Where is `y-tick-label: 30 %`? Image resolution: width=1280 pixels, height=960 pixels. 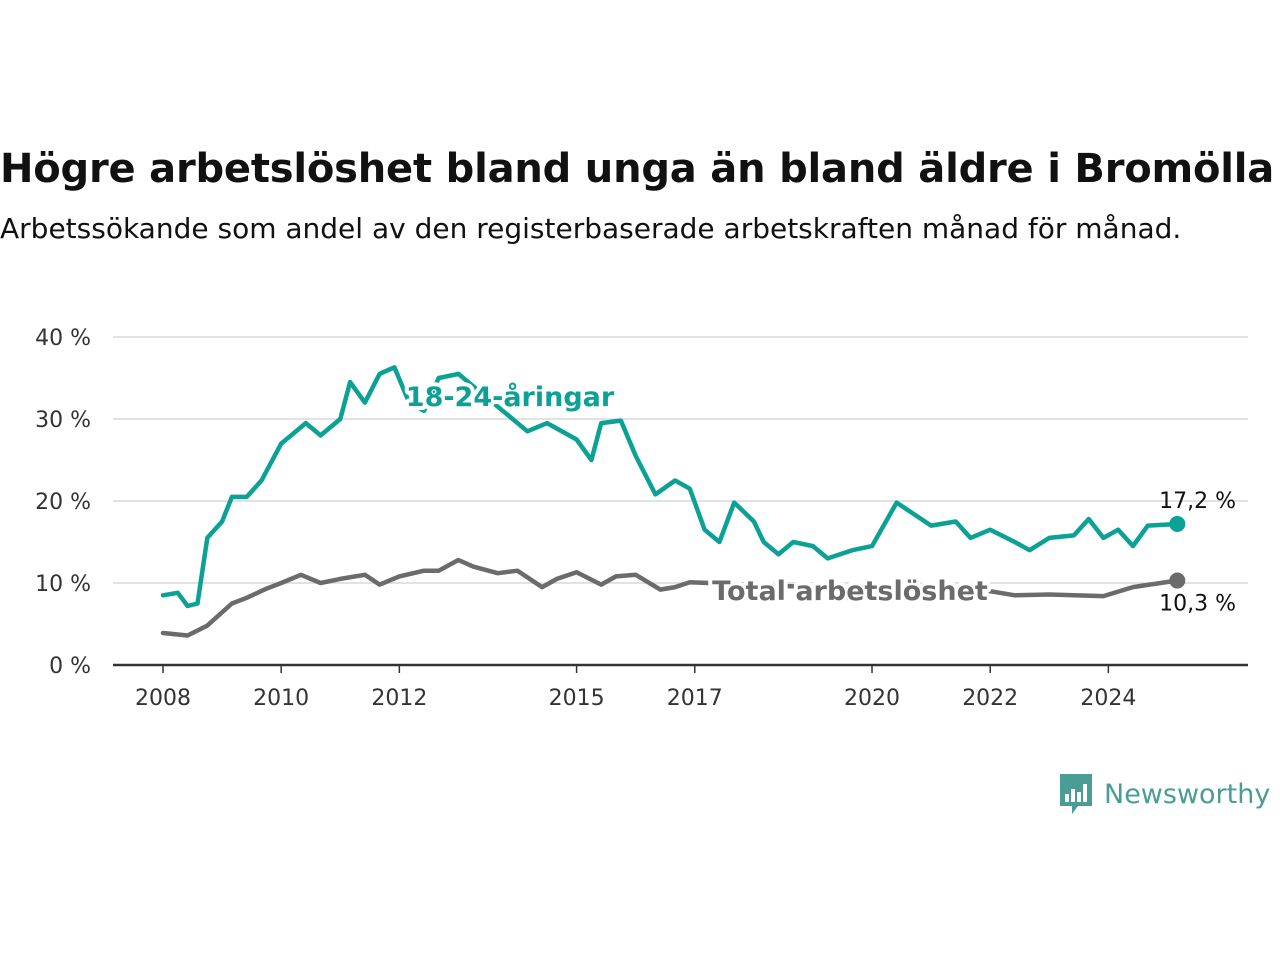
y-tick-label: 30 % is located at coordinates (63, 420).